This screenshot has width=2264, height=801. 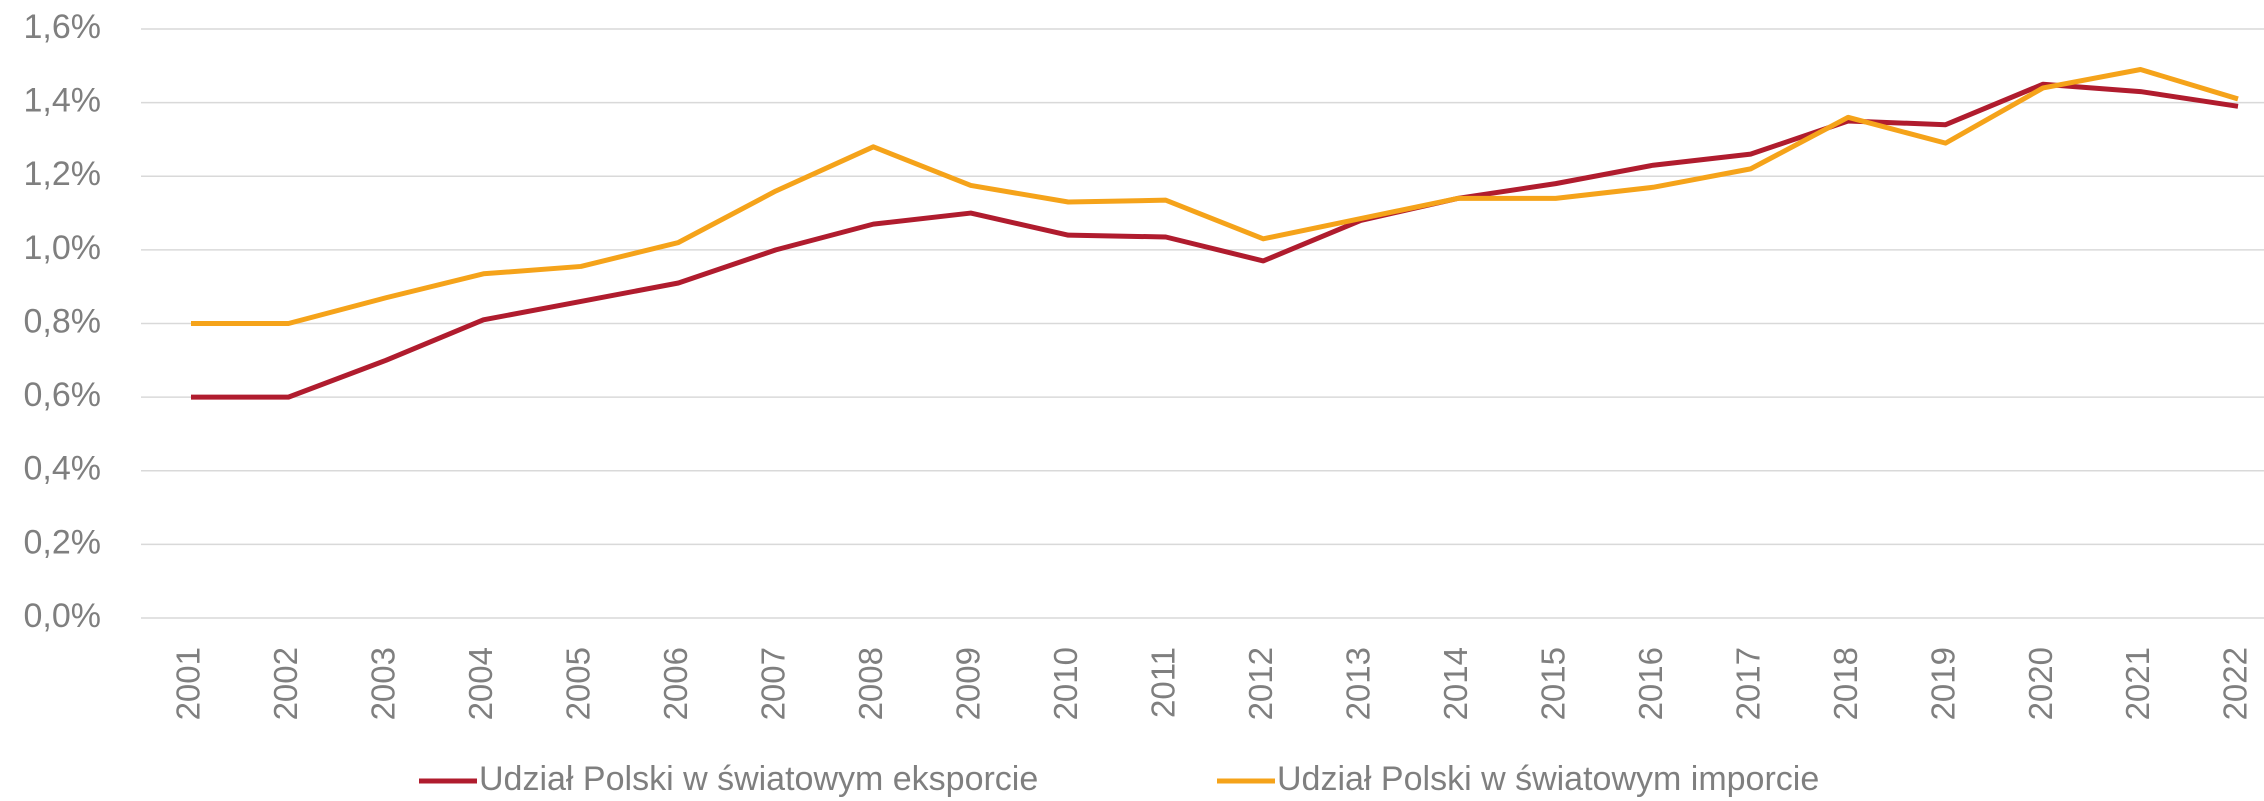 I want to click on x-tick-label: 2022, so click(x=2235, y=683).